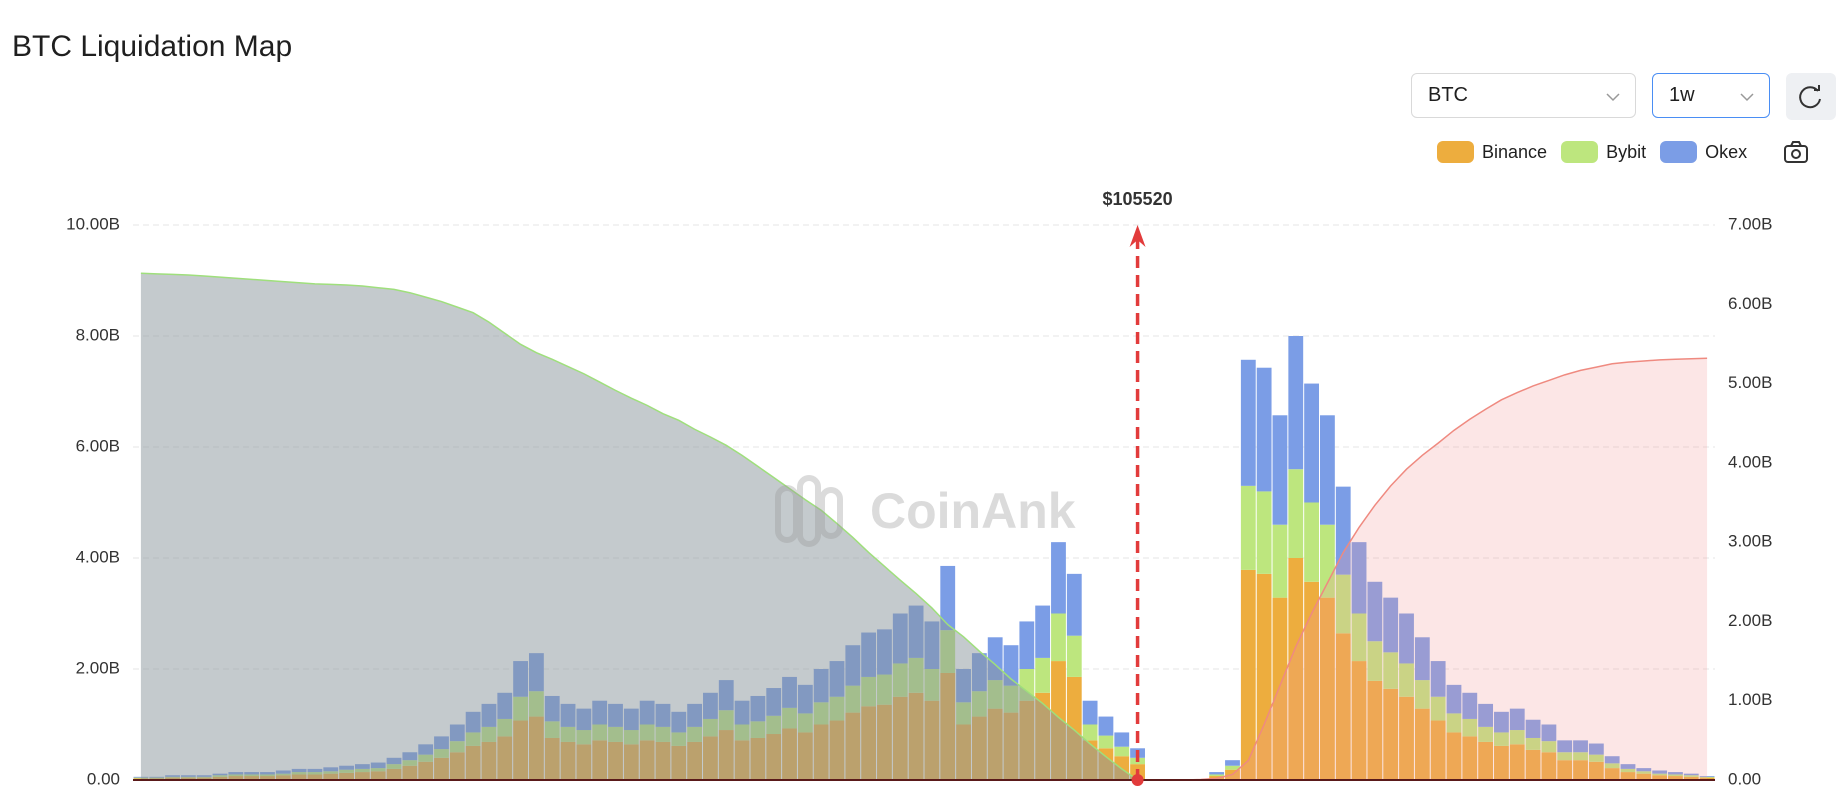  I want to click on y-tick-label: 10.00B, so click(93, 223).